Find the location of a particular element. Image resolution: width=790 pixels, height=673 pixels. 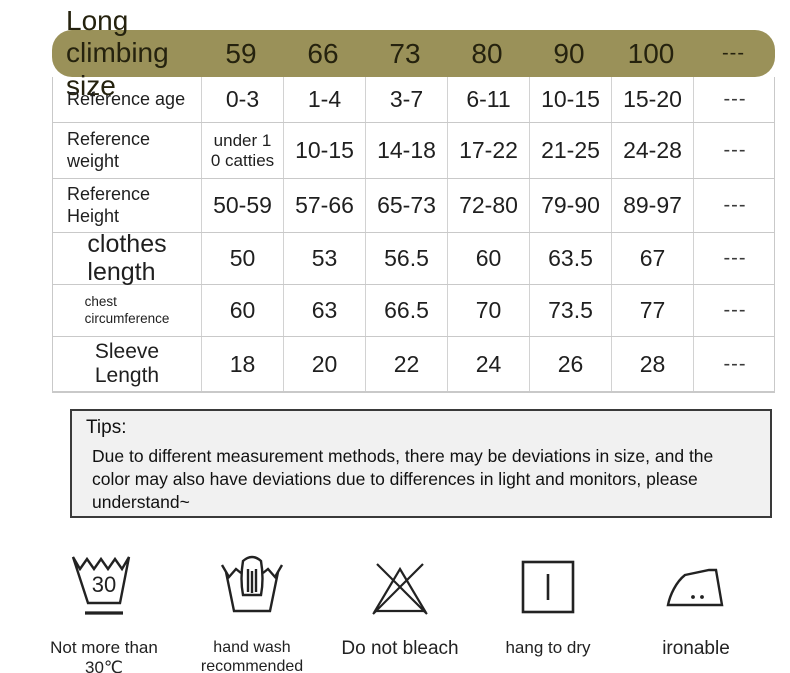

care-label: Do not bleach is located at coordinates (400, 648).